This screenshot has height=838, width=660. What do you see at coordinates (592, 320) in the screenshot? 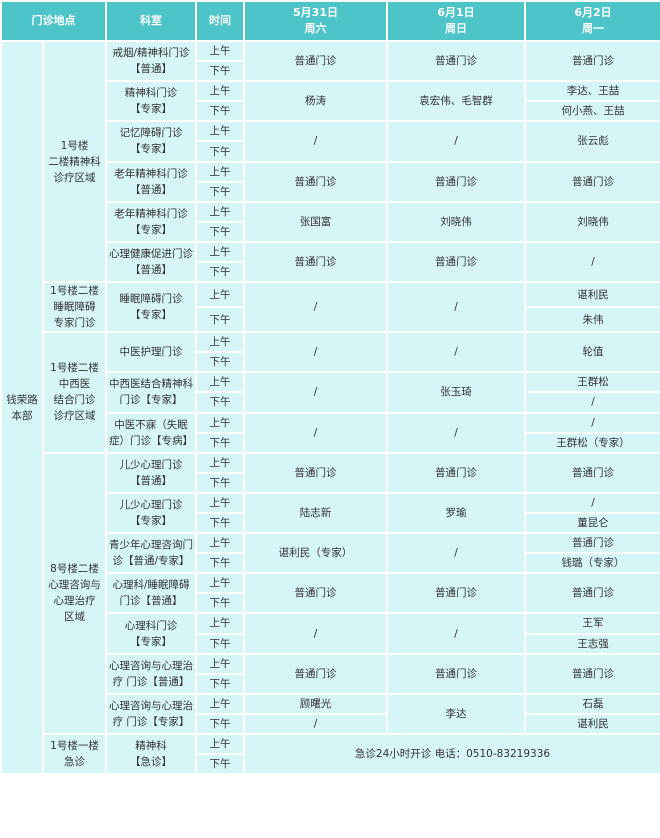
I see `schedule-cell: 朱伟` at bounding box center [592, 320].